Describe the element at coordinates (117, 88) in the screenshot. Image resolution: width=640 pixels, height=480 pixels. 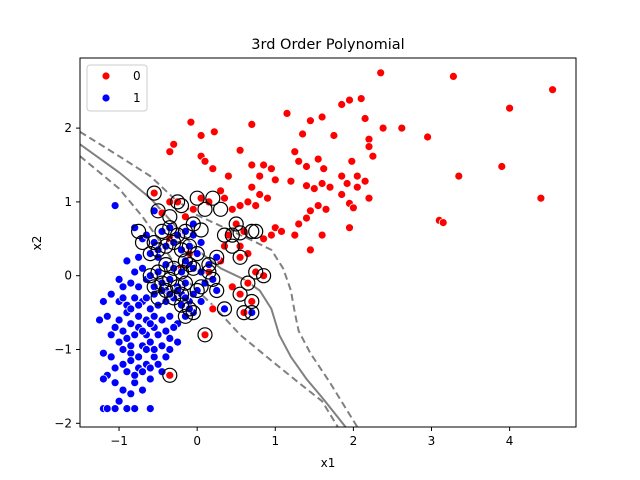
I see `legend: 0 1` at that location.